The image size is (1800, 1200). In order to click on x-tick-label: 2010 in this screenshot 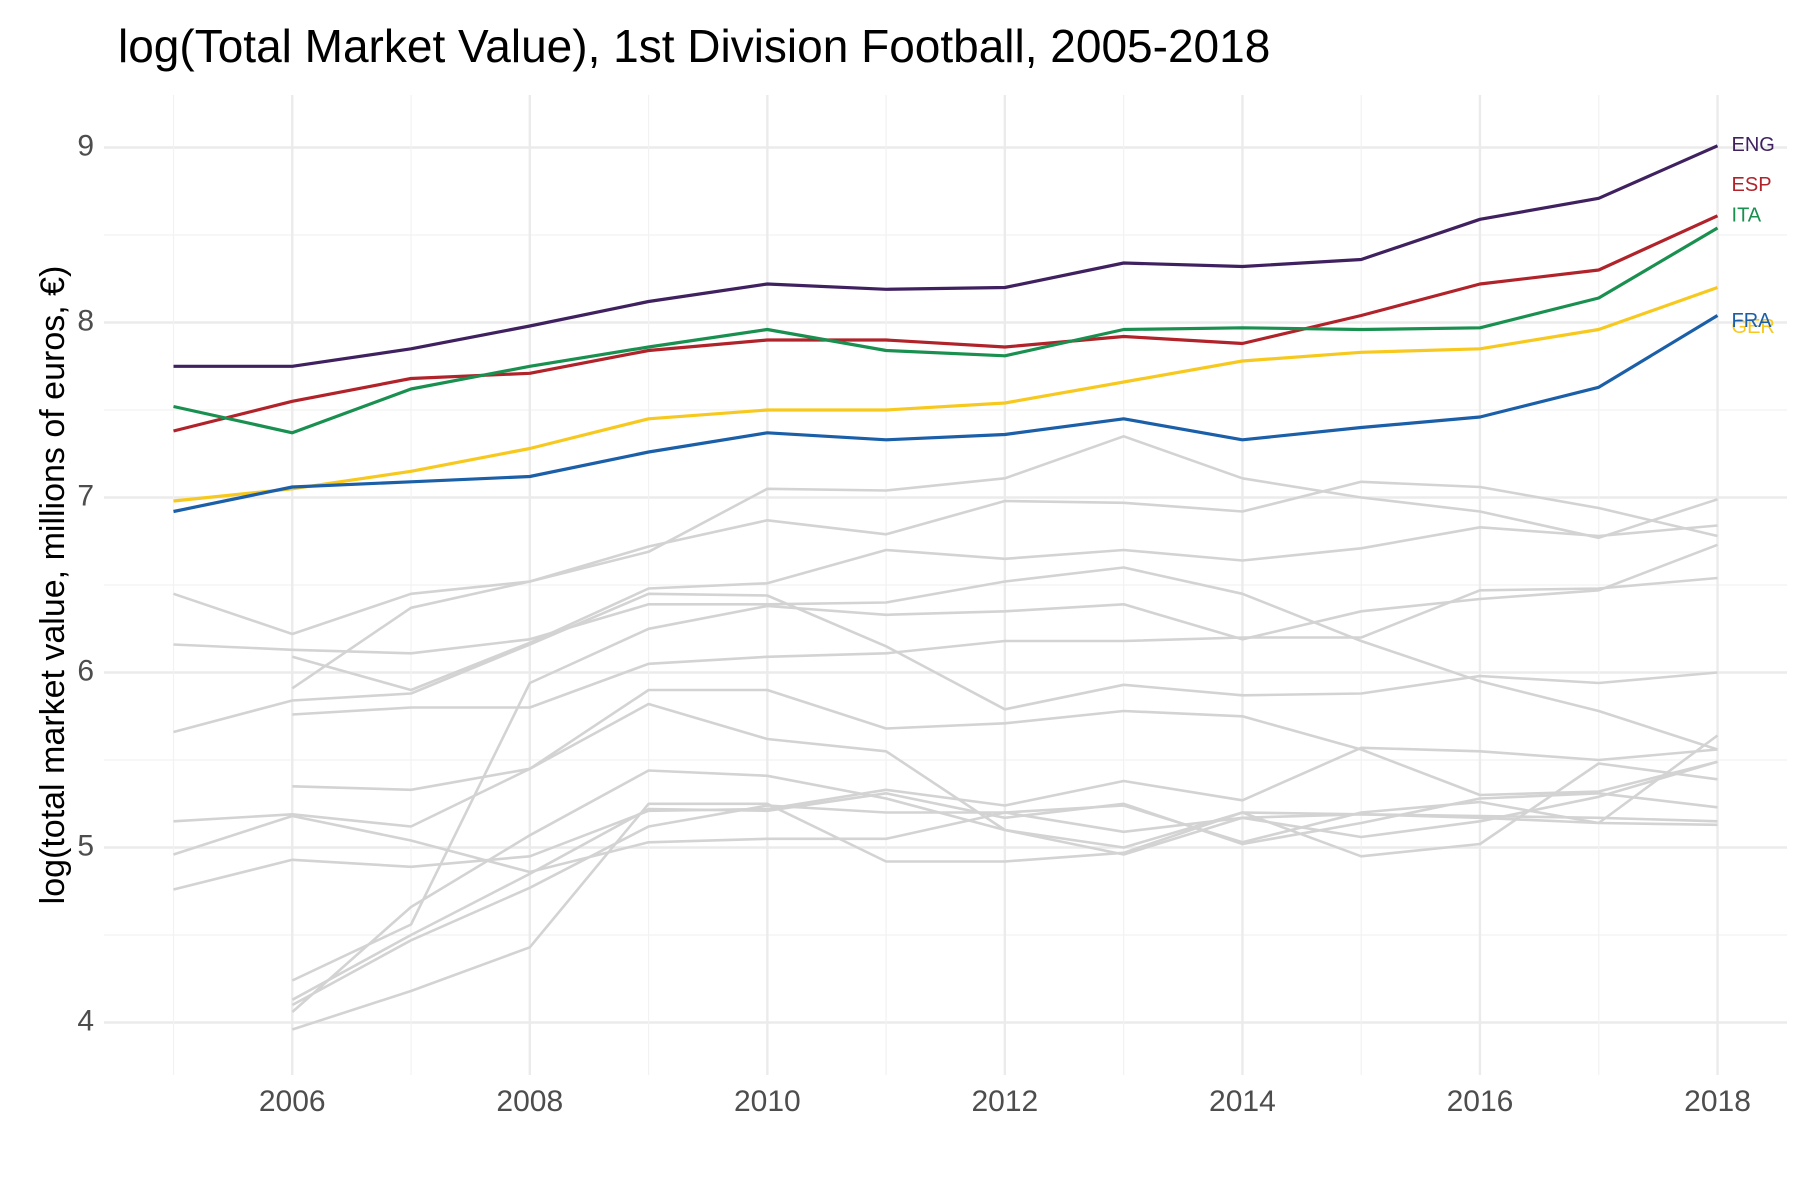, I will do `click(767, 1101)`.